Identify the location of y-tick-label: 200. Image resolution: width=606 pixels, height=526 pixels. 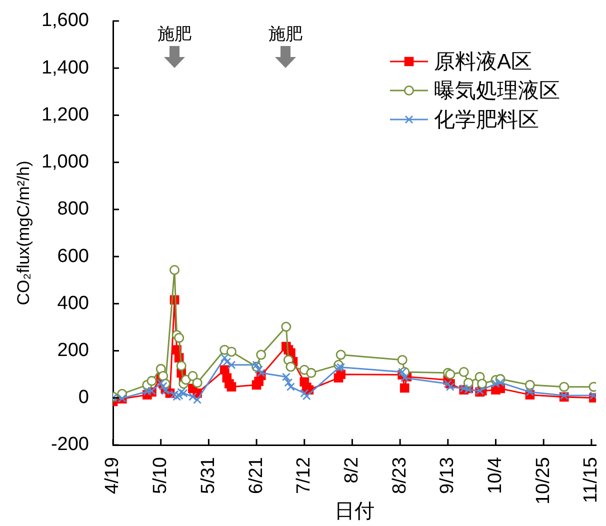
(73, 351).